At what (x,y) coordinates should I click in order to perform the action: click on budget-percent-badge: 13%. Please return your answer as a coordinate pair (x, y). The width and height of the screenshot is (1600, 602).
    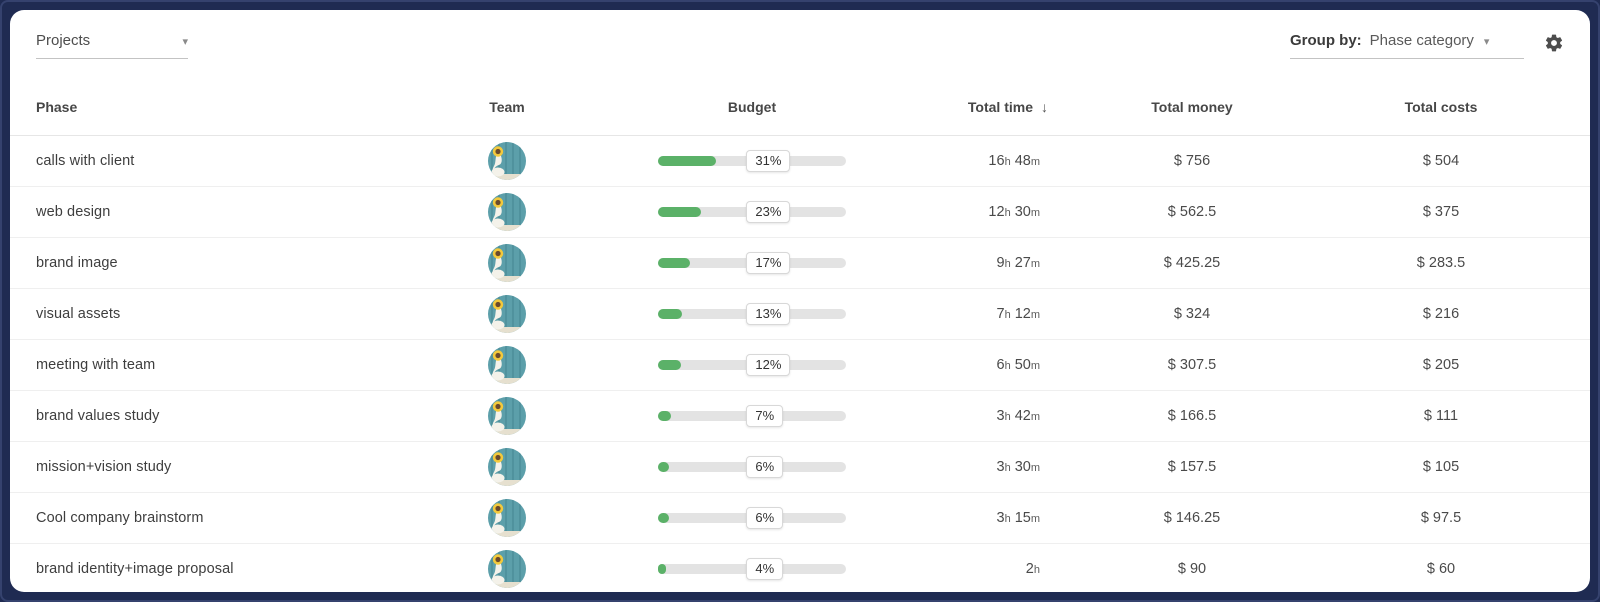
    Looking at the image, I should click on (768, 314).